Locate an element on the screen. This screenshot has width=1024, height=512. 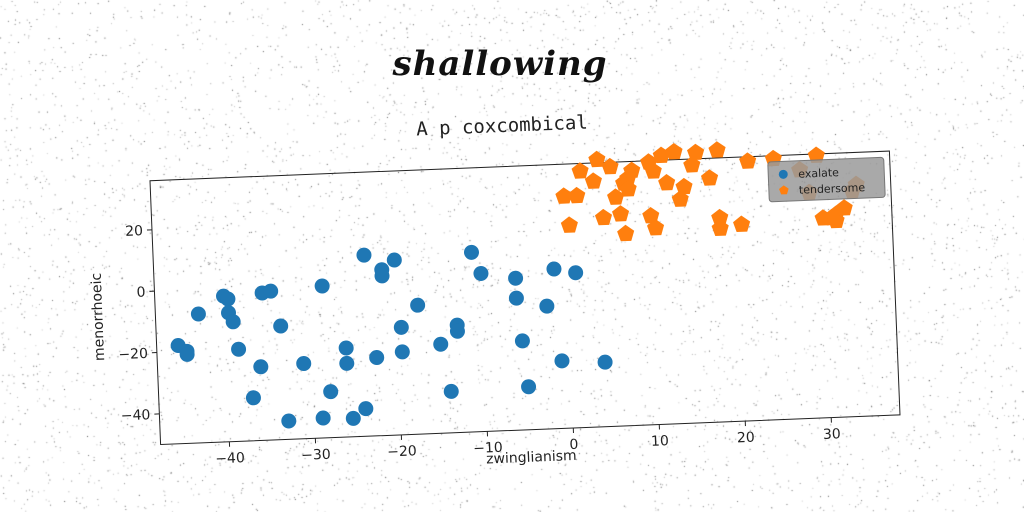
legend-marker-tendersome is located at coordinates (784, 190).